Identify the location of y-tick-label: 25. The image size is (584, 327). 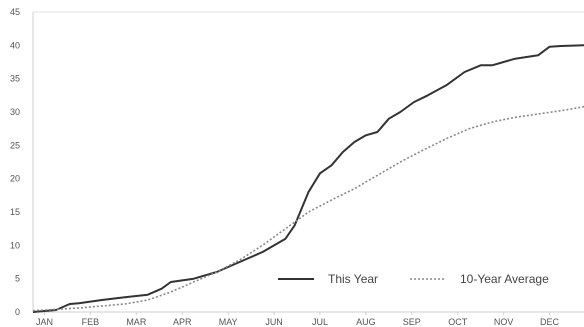
(15, 145).